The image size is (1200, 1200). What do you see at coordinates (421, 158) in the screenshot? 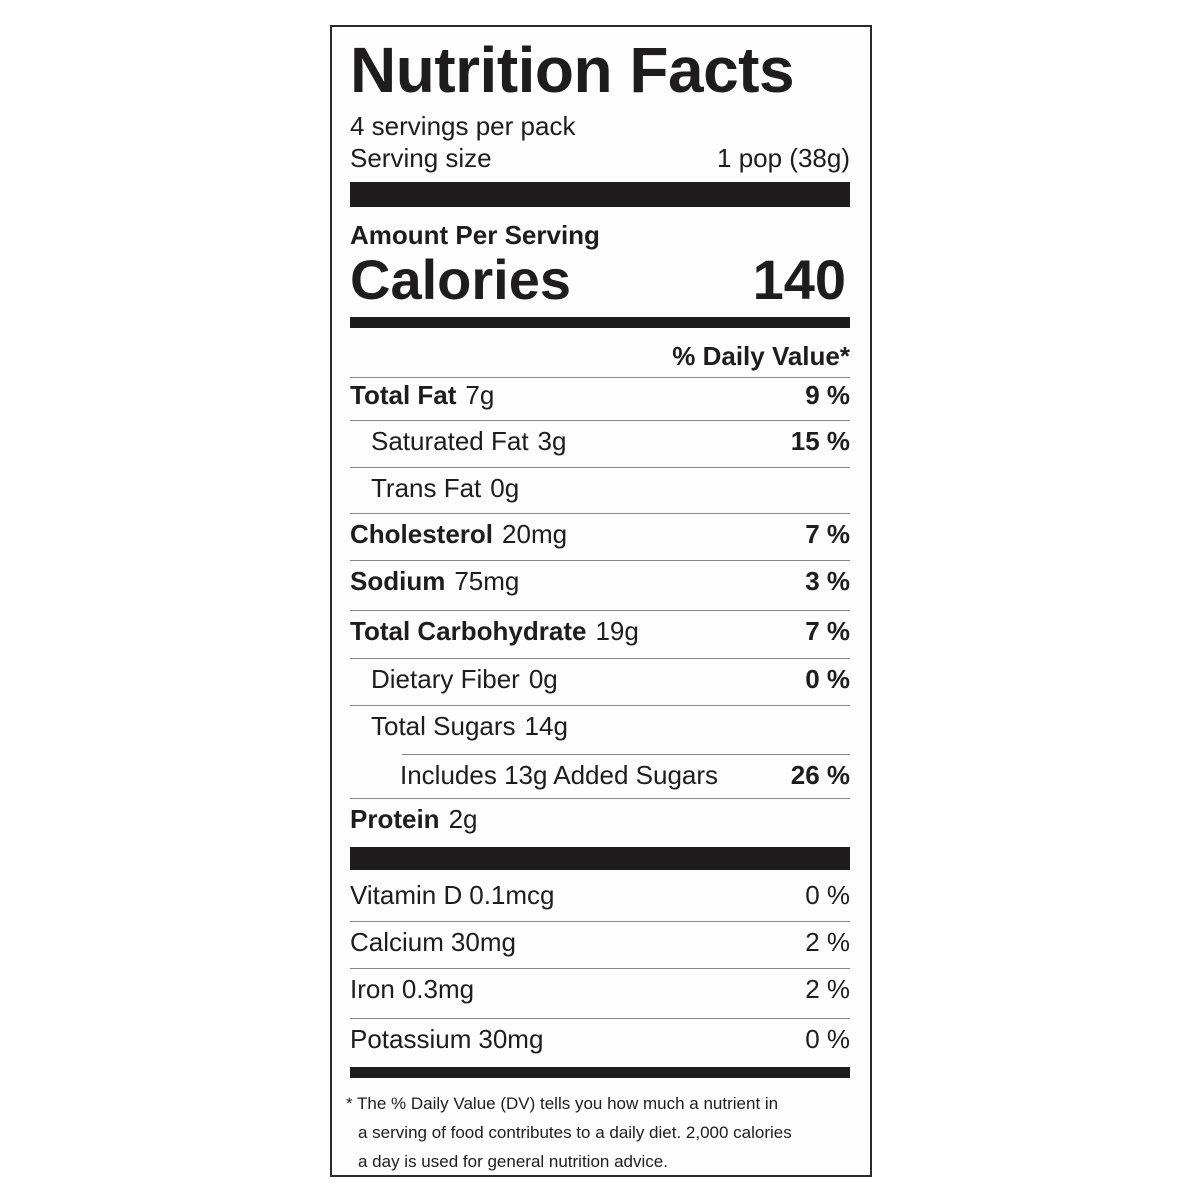
I see `serving-size-label: Serving size` at bounding box center [421, 158].